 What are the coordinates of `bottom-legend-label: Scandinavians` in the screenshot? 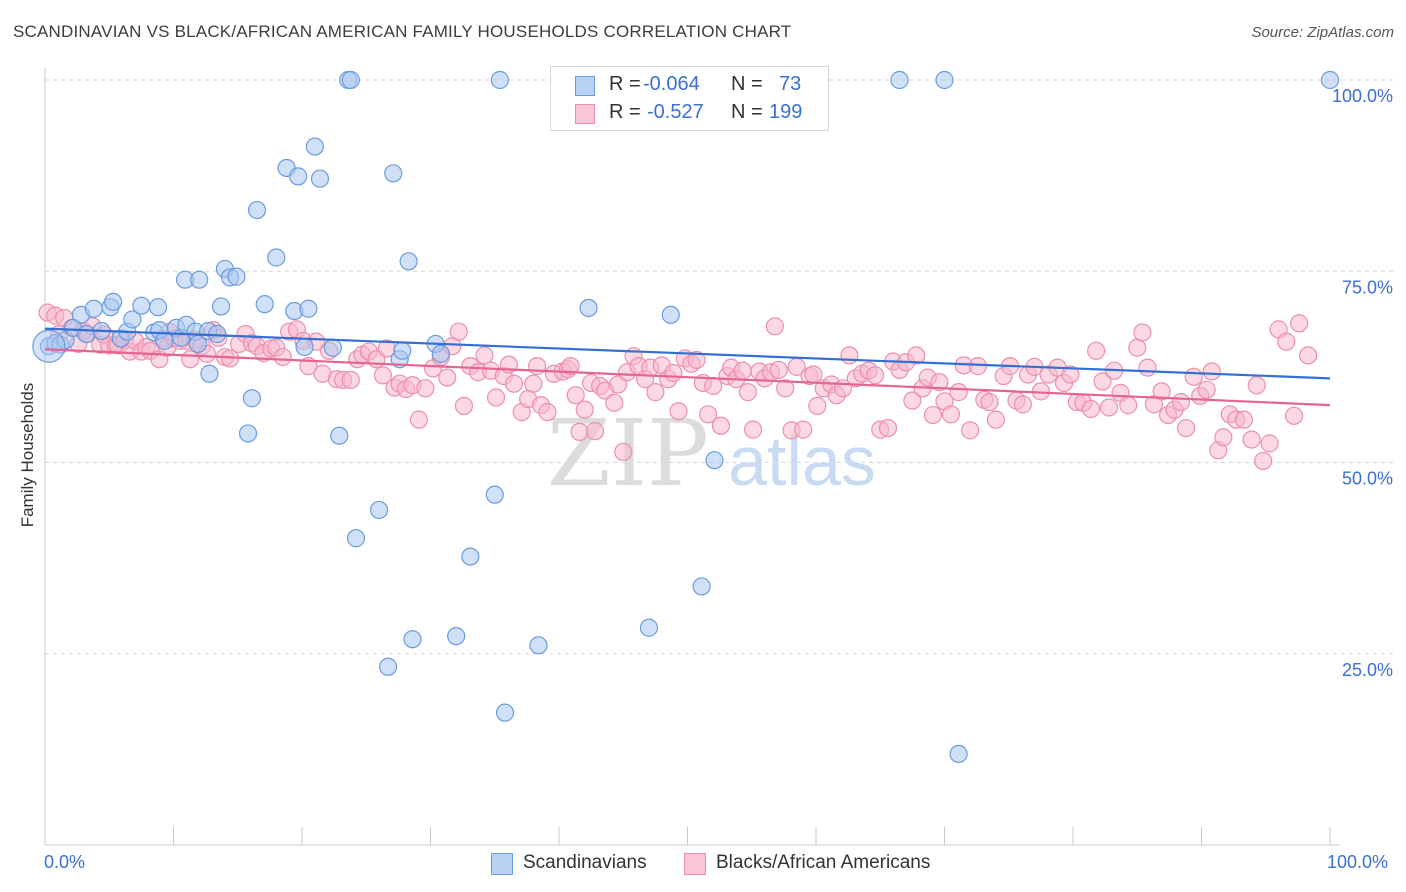 It's located at (585, 862).